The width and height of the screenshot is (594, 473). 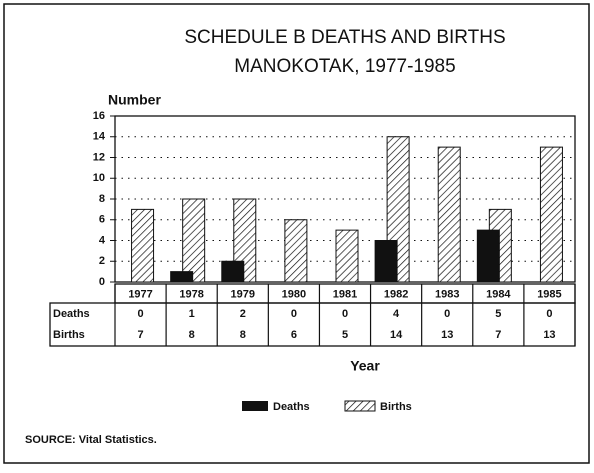 I want to click on y-tick-label: 6, so click(x=102, y=220).